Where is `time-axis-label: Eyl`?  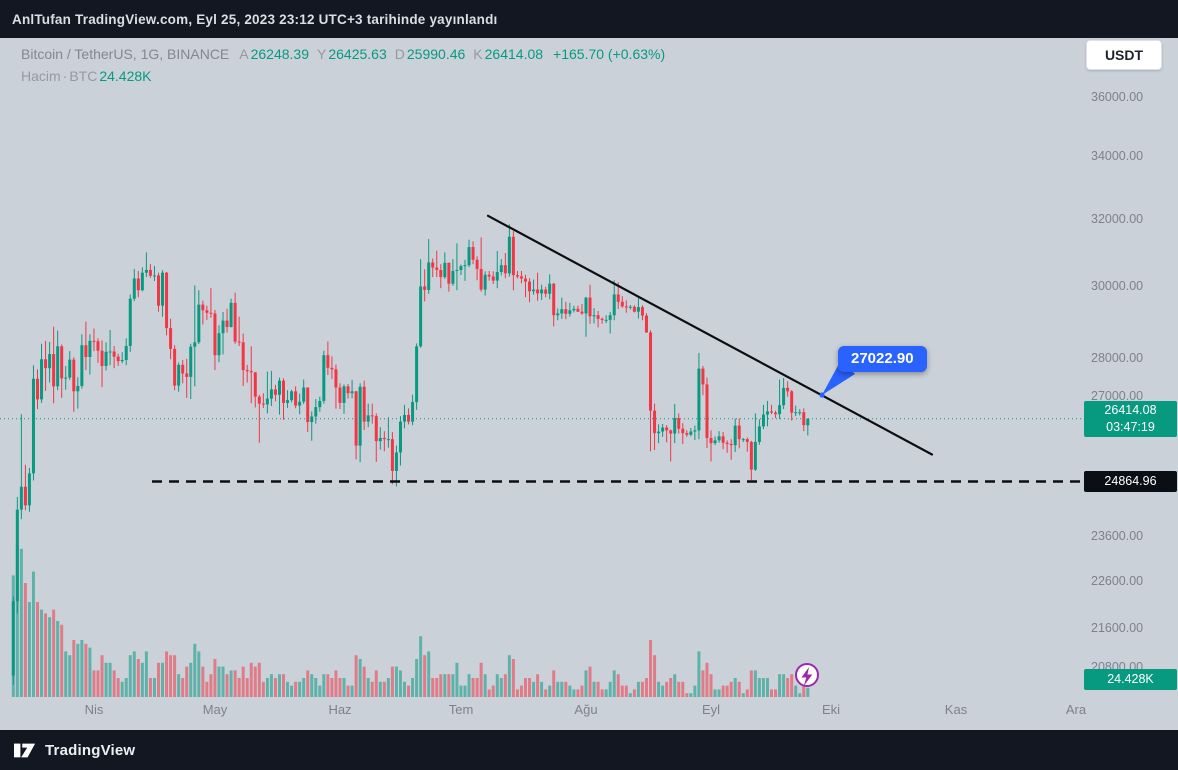
time-axis-label: Eyl is located at coordinates (711, 709).